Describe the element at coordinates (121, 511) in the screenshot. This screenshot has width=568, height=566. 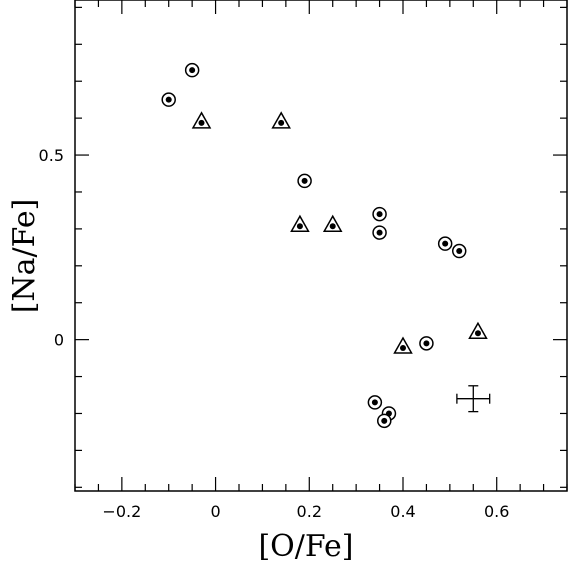
I see `x-tick-label: −0.2` at that location.